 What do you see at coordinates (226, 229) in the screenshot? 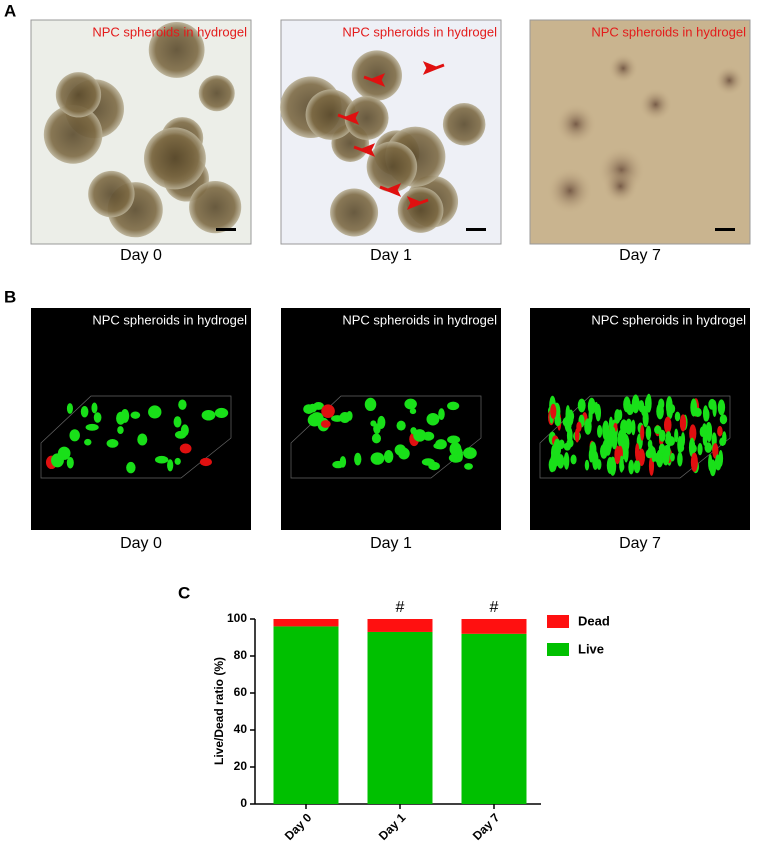
I see `scale-bar` at bounding box center [226, 229].